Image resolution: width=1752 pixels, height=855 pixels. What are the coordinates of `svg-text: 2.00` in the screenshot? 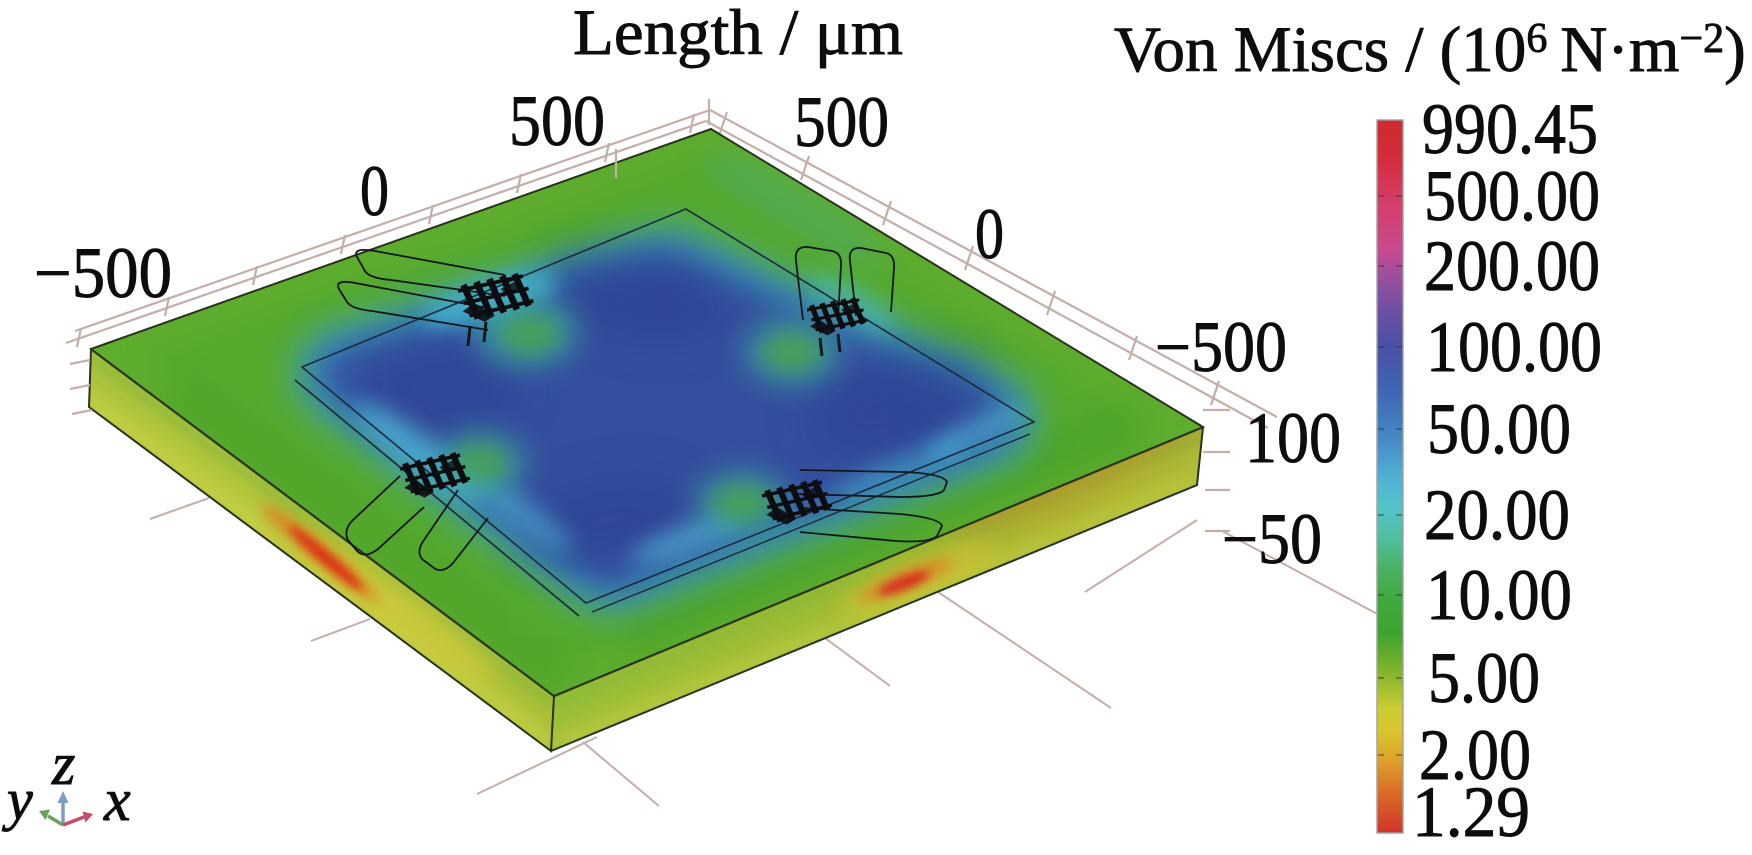 It's located at (1475, 755).